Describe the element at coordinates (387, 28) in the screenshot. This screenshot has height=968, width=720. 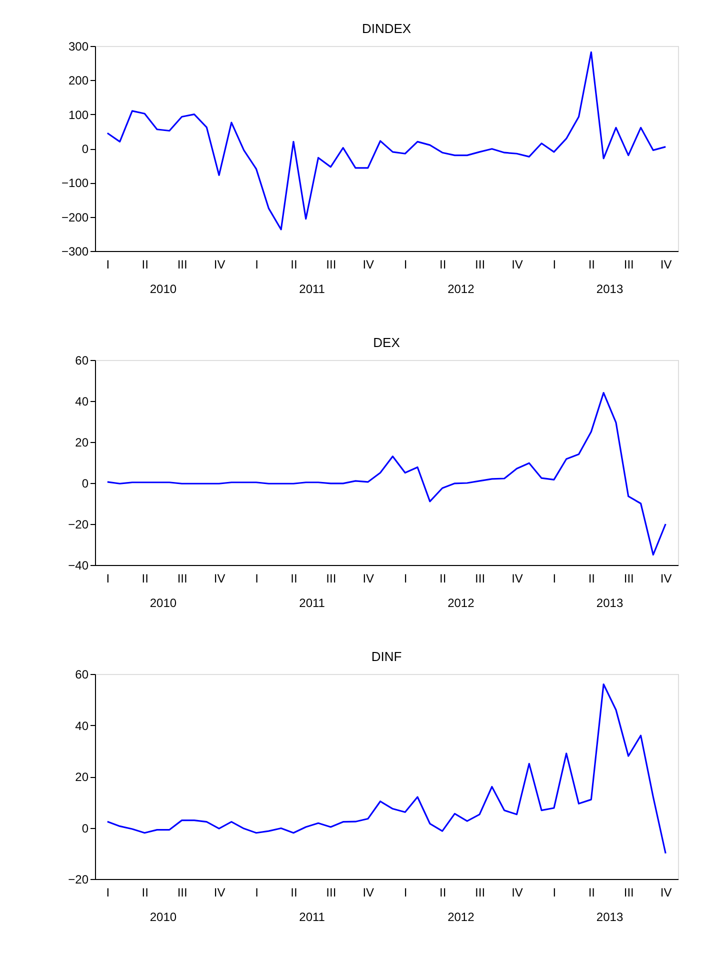
I see `chart-title: DINDEX` at that location.